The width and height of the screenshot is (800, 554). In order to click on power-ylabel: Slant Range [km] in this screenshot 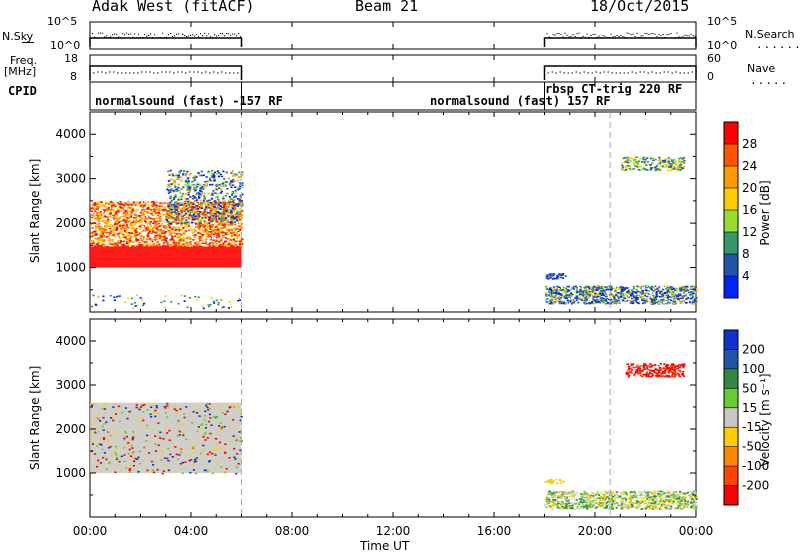, I will do `click(35, 210)`.